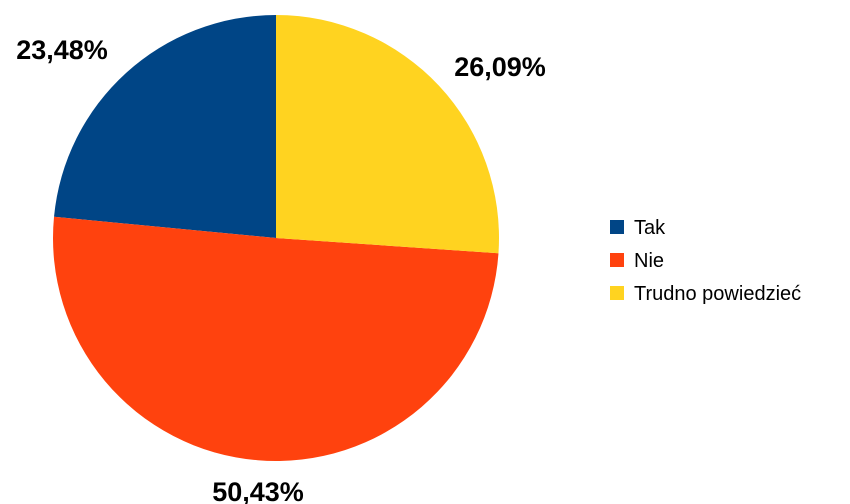  Describe the element at coordinates (617, 260) in the screenshot. I see `legend-swatch-nie` at that location.